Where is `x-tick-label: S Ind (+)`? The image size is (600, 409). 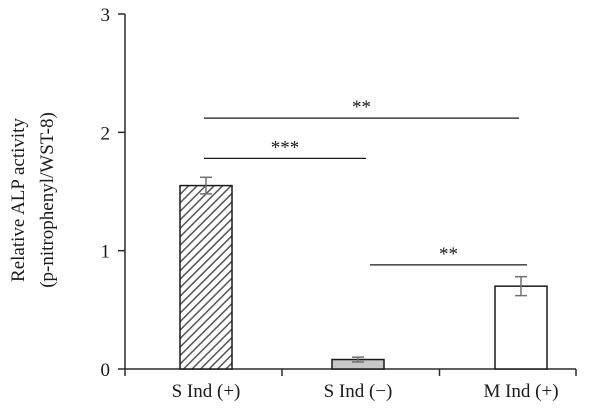
x-tick-label: S Ind (+) is located at coordinates (206, 391).